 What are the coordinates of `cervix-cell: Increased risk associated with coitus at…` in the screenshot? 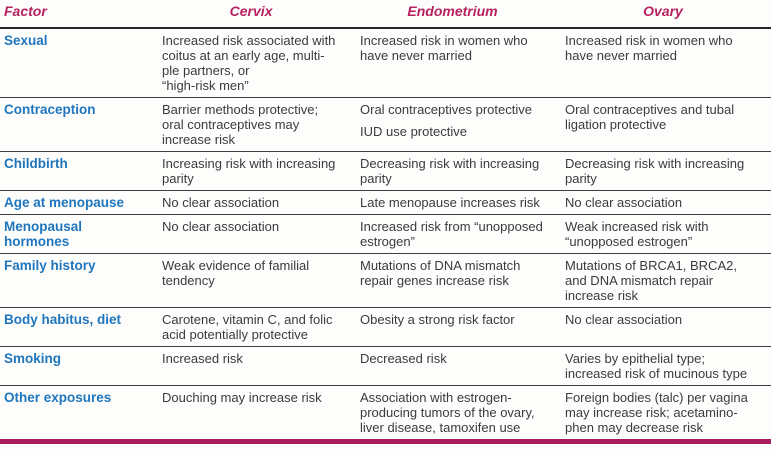 It's located at (251, 63).